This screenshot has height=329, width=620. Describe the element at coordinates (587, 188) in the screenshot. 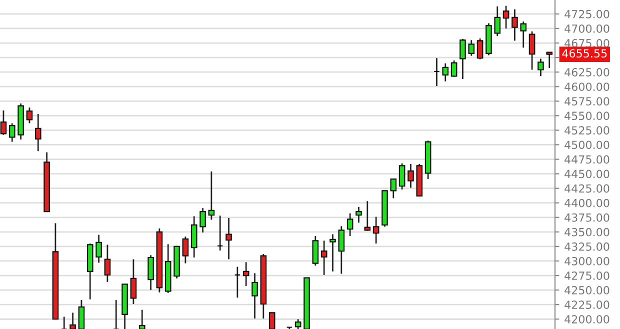

I see `y-tick-label: 4425.00` at that location.